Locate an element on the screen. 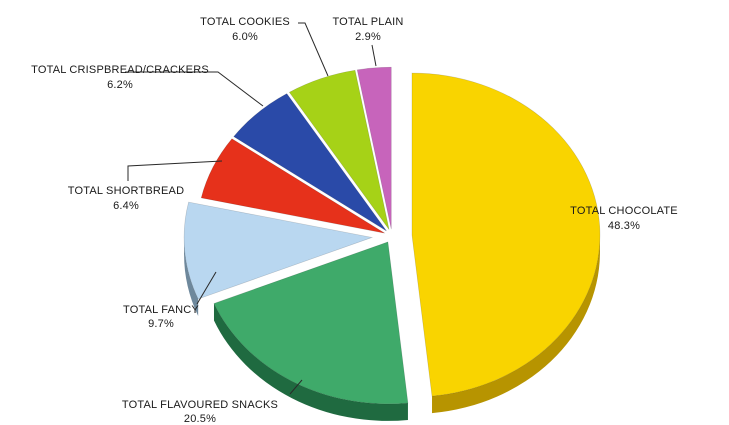  slice-label-3: TOTAL SHORTBREAD is located at coordinates (126, 191).